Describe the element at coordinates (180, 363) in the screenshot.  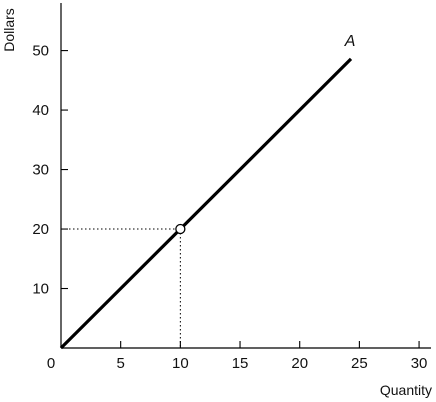
I see `x-tick-label-10: 10` at that location.